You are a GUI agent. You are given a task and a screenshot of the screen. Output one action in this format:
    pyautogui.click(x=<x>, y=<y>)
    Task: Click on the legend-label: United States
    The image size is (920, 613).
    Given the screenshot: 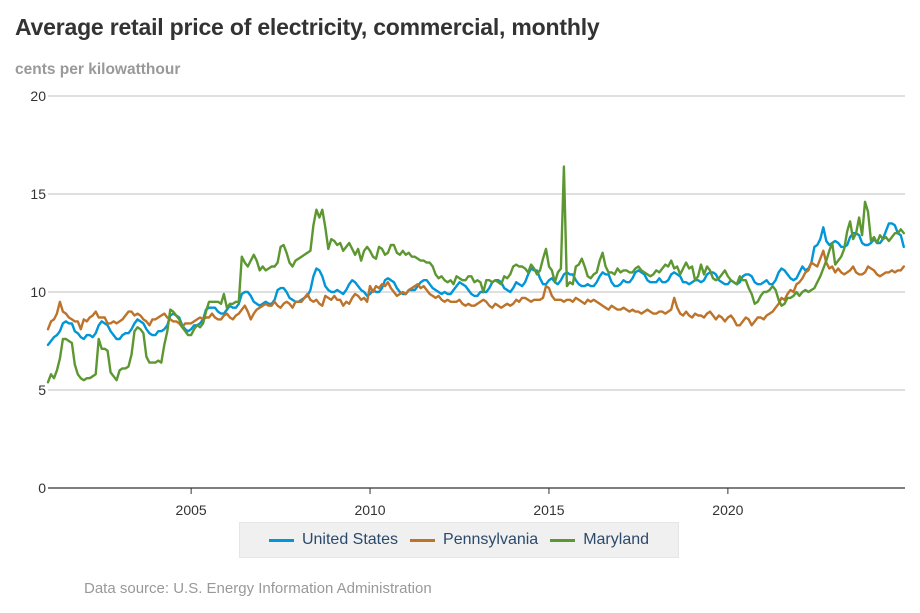 What is the action you would take?
    pyautogui.click(x=350, y=539)
    